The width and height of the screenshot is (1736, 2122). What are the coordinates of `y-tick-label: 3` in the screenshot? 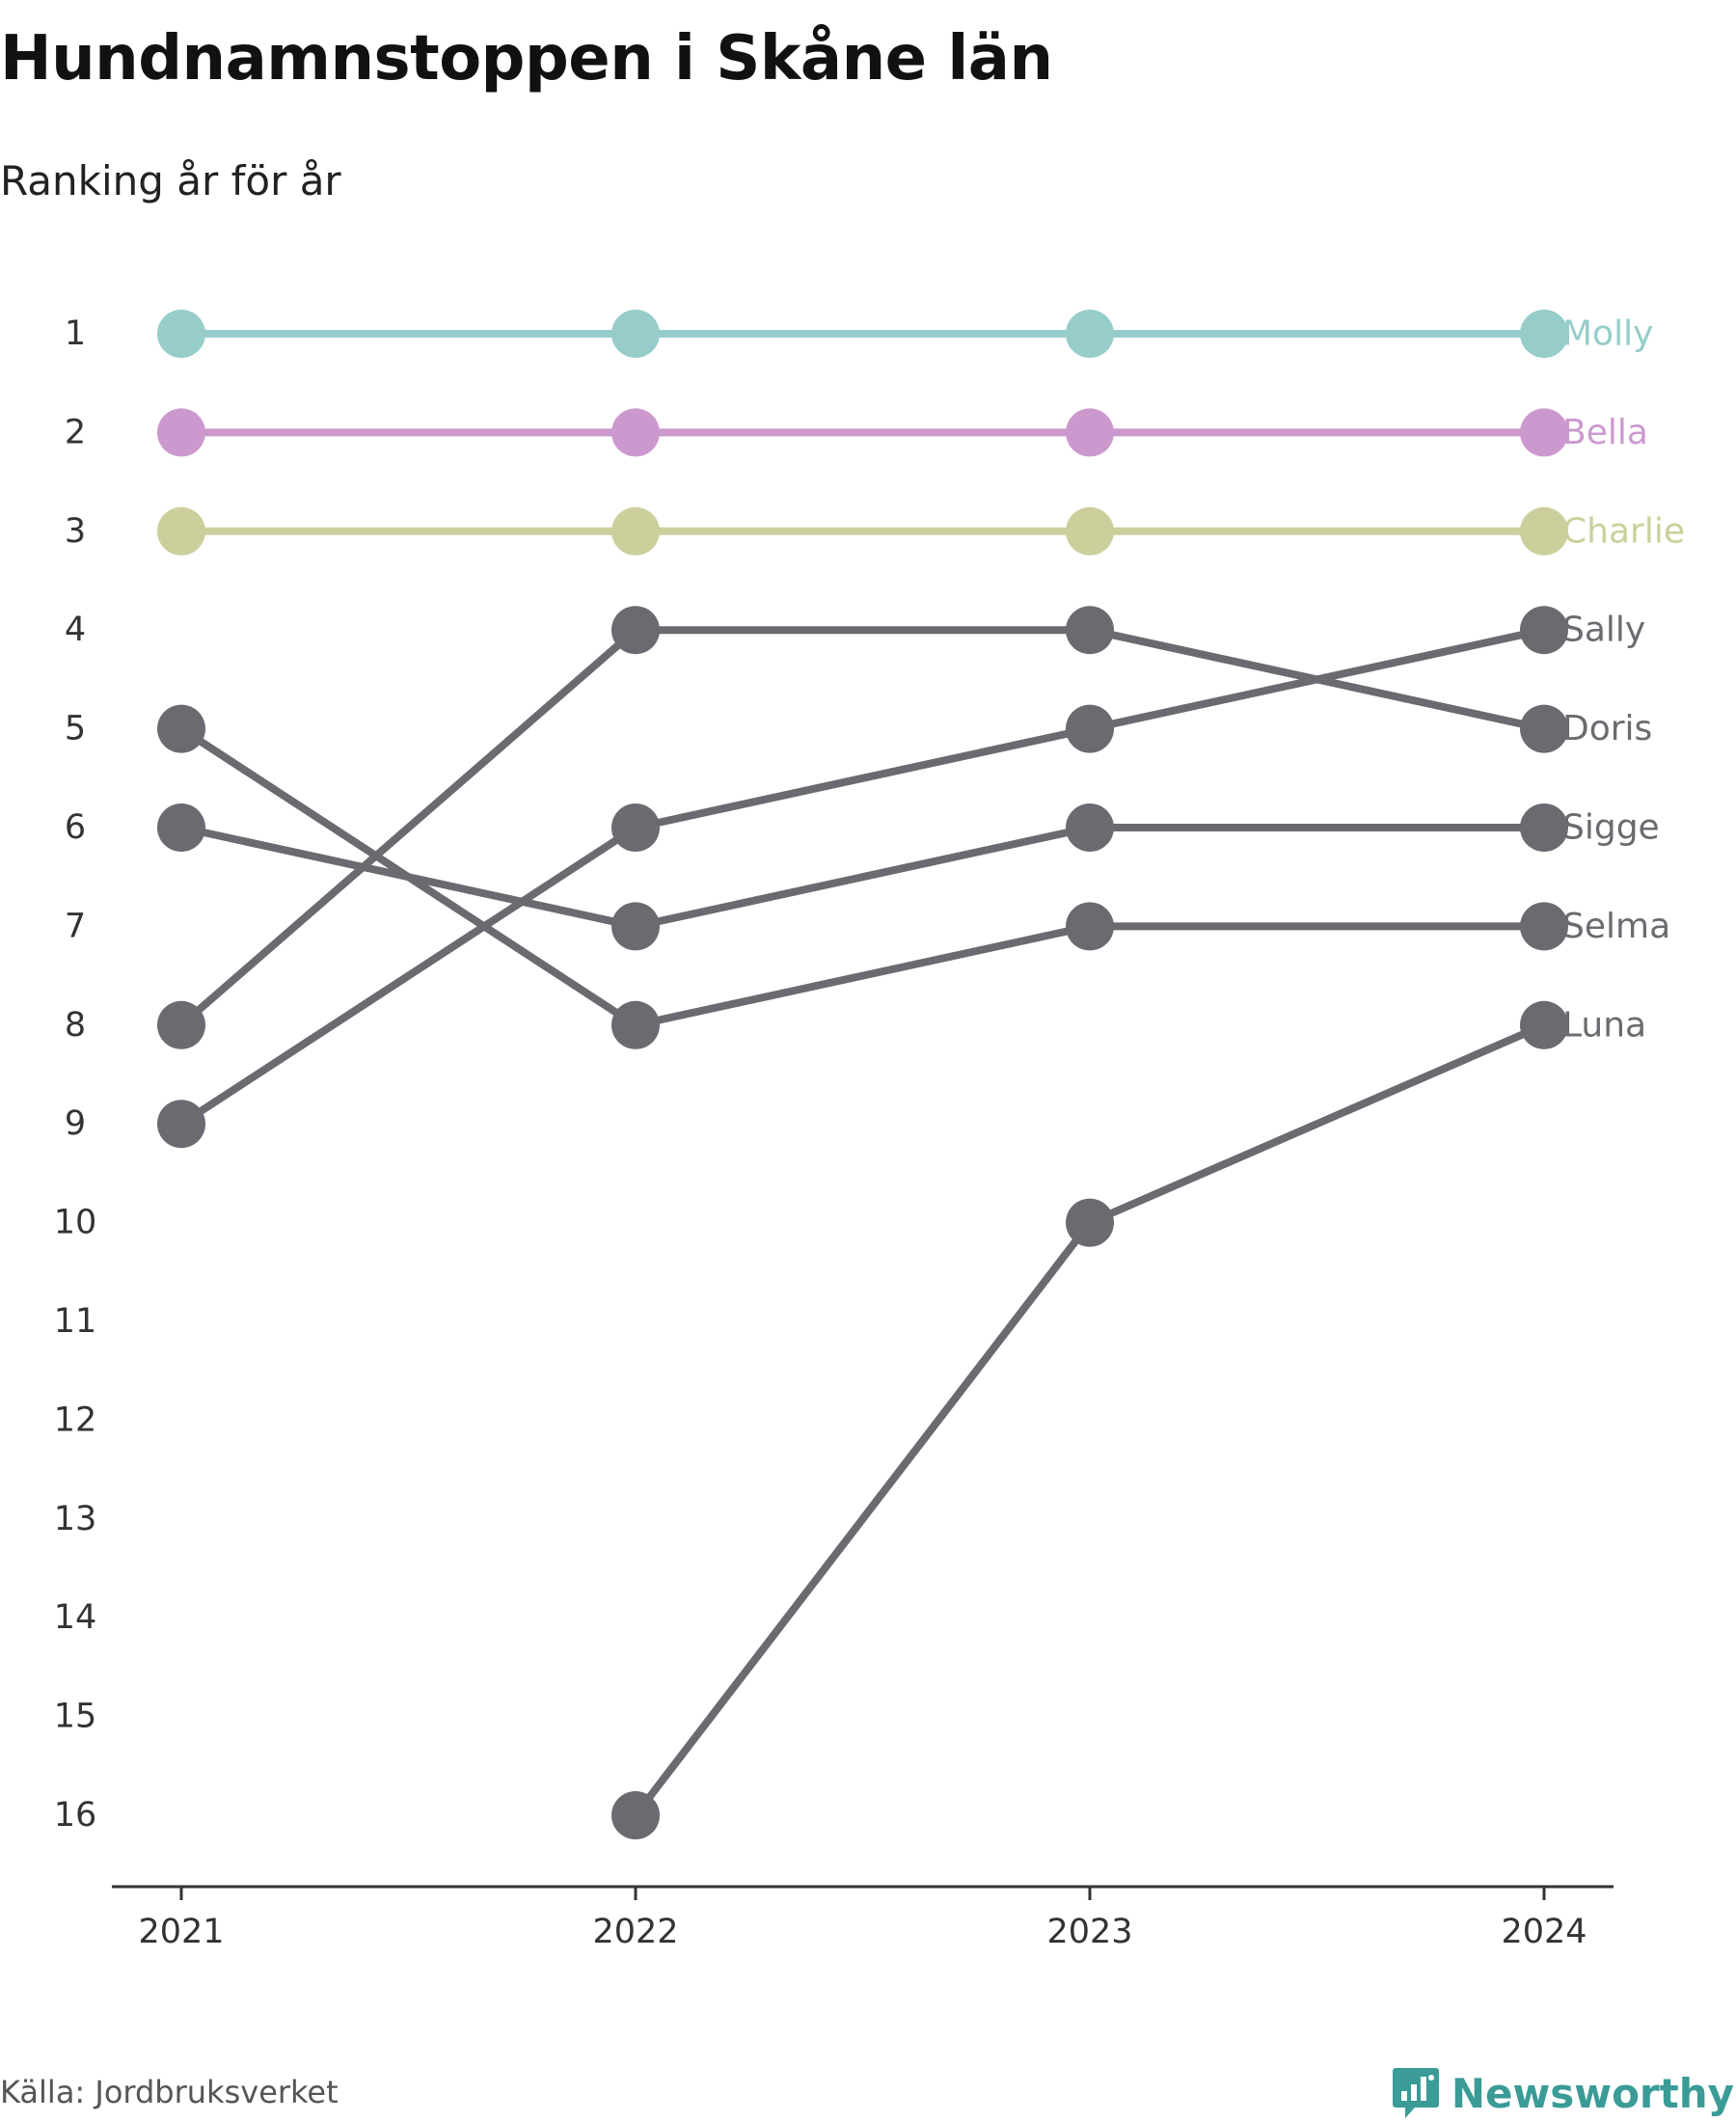 It's located at (75, 531).